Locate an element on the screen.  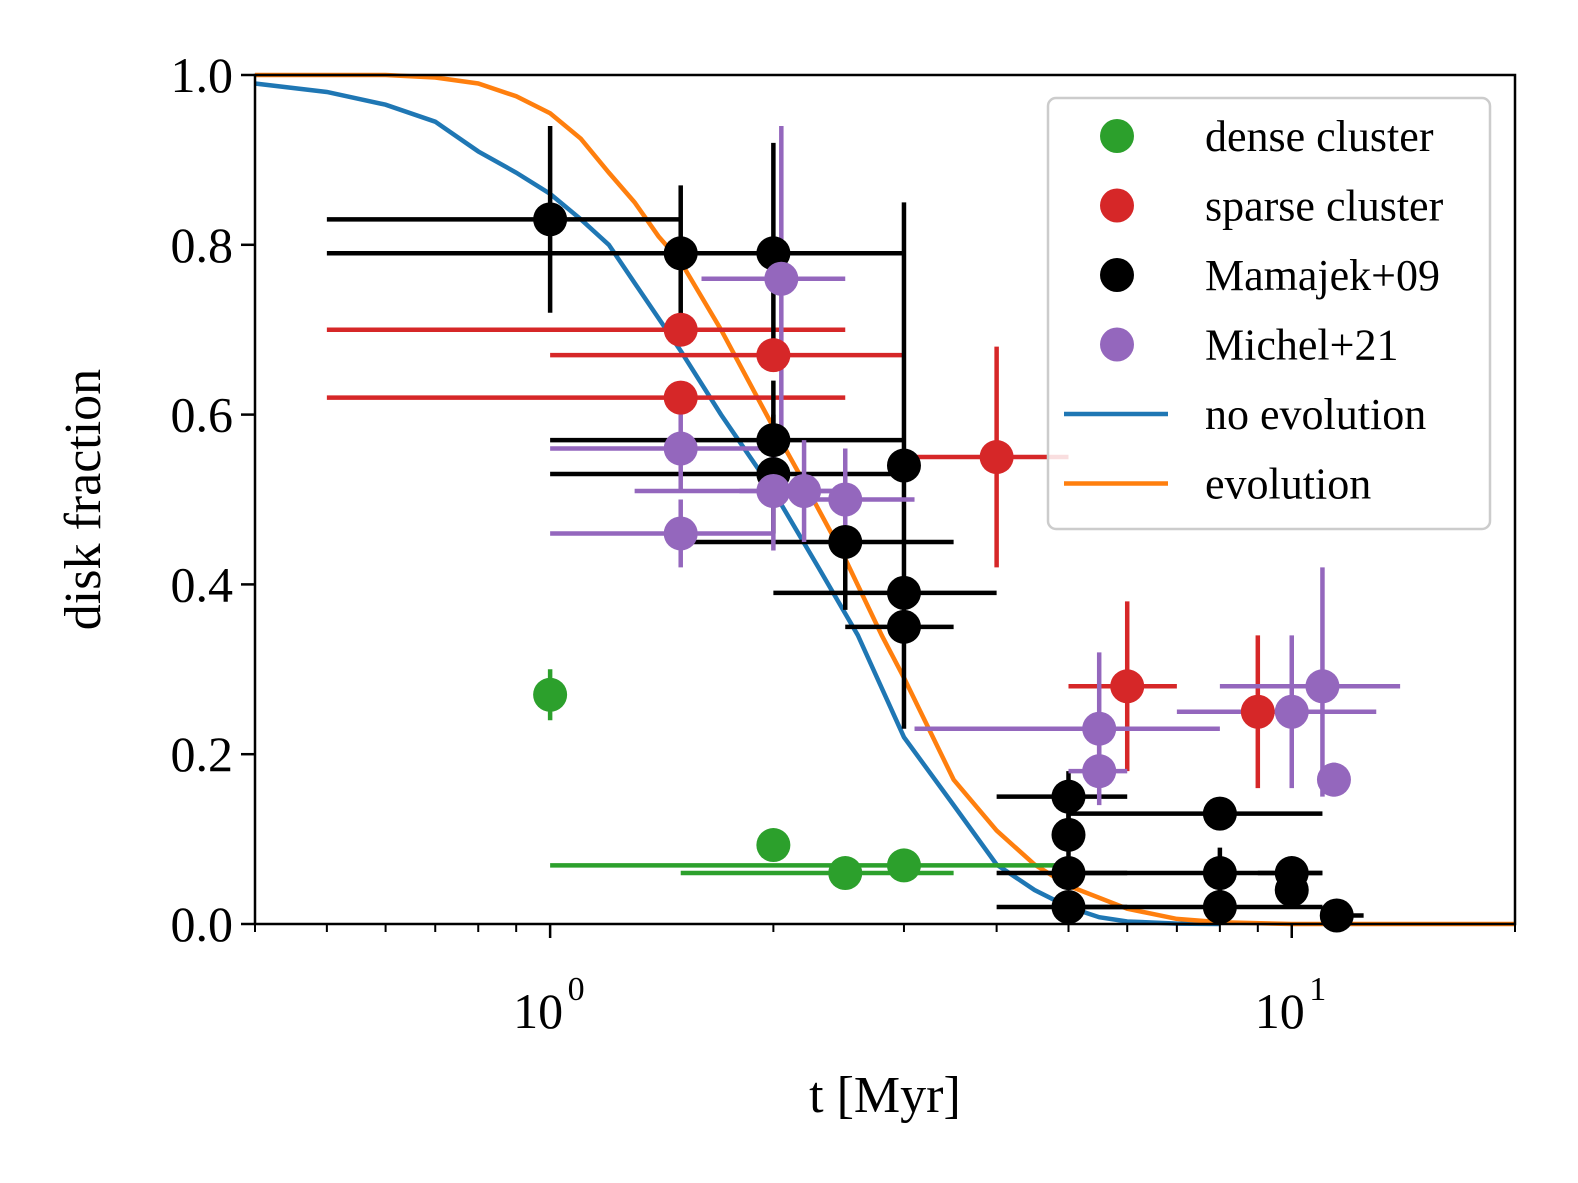
x-tick-label-1: 10 1 is located at coordinates (1291, 1005).